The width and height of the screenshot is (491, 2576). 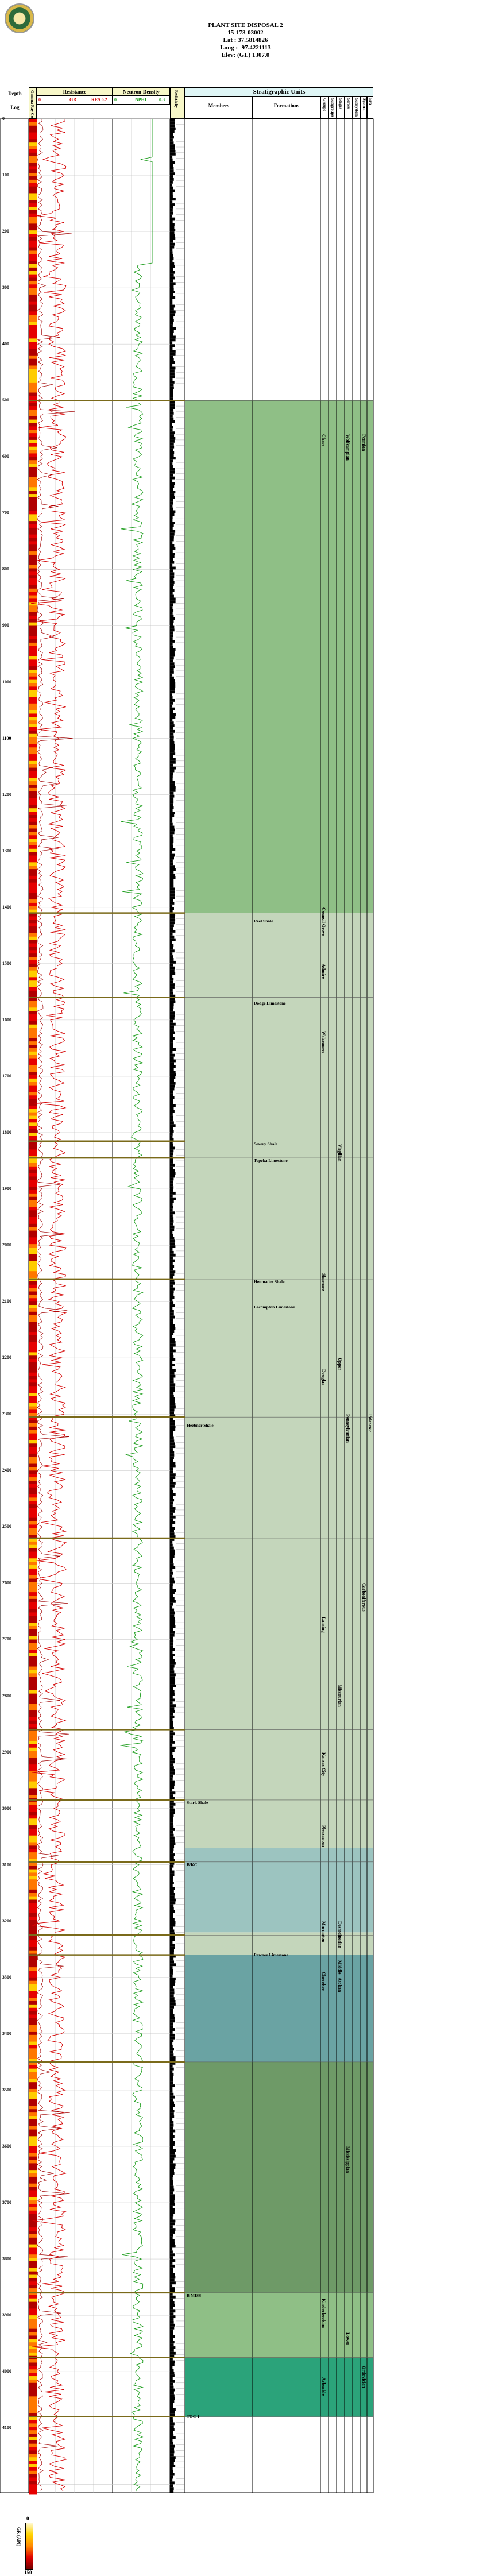 What do you see at coordinates (4, 118) in the screenshot?
I see `depth-label: 0` at bounding box center [4, 118].